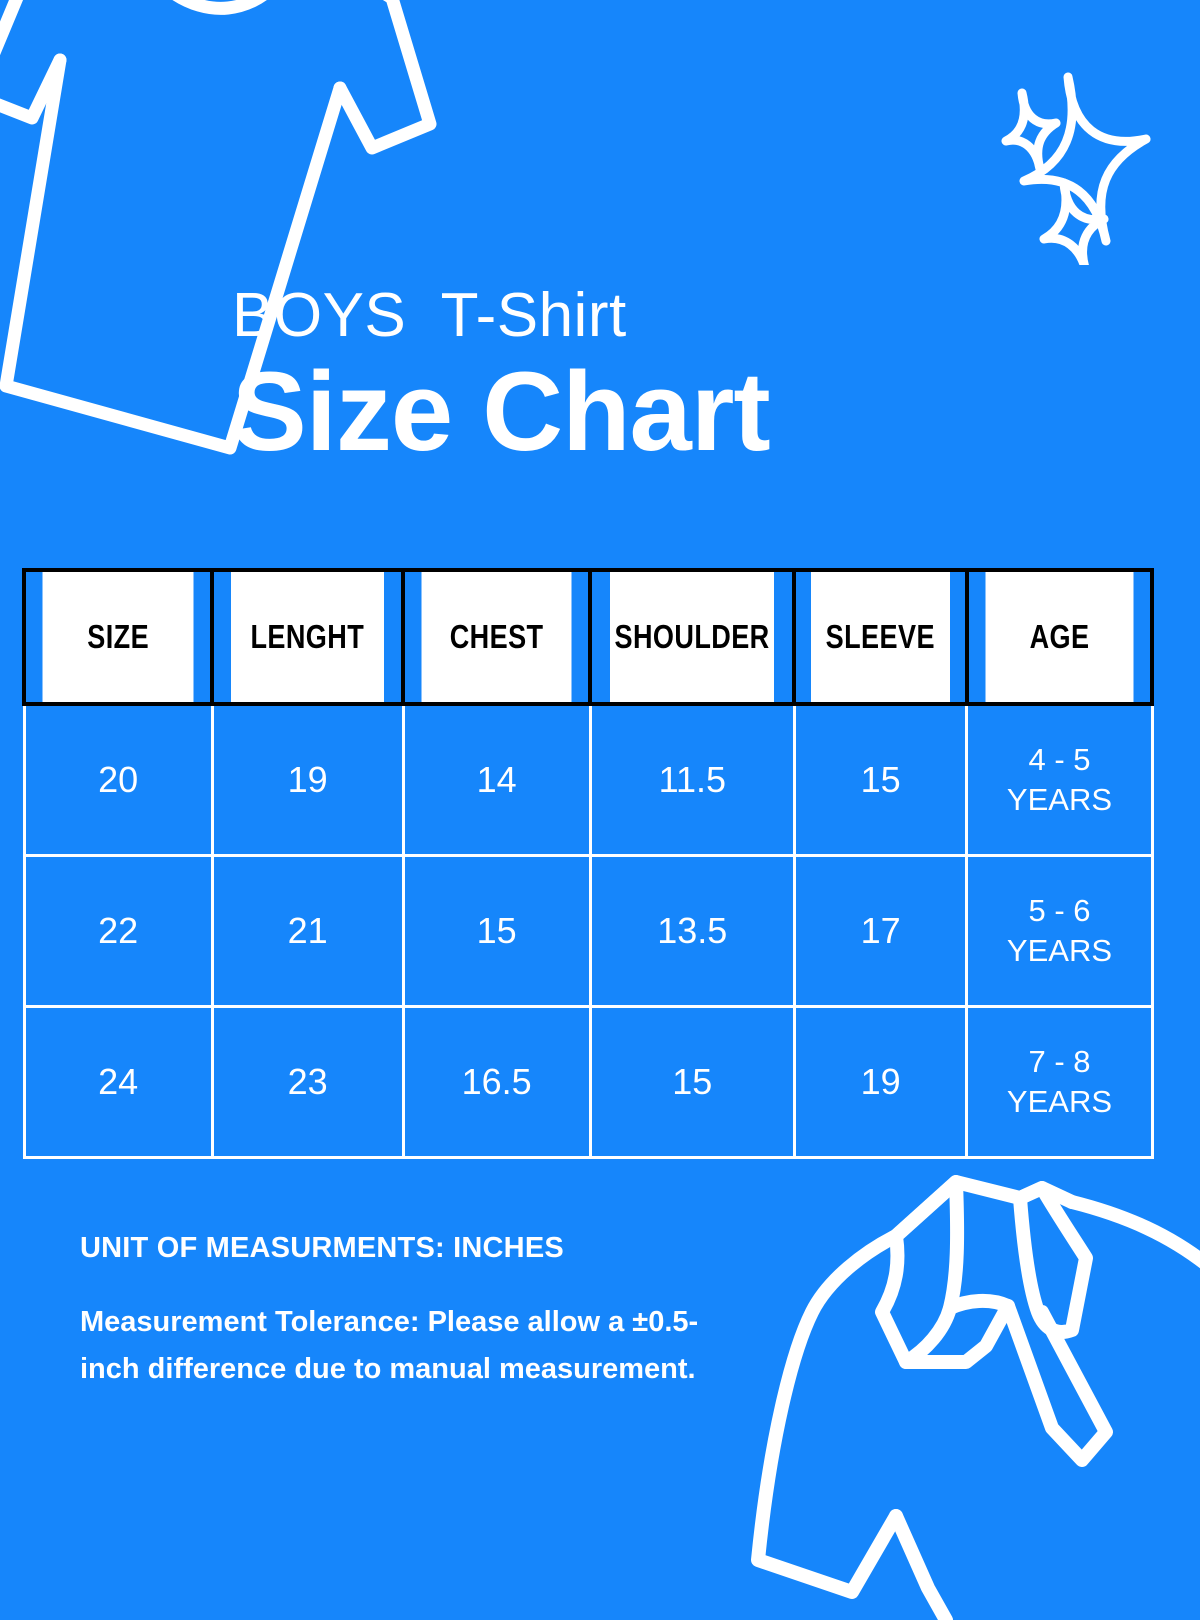 This screenshot has width=1200, height=1620. What do you see at coordinates (1059, 637) in the screenshot?
I see `column-header-age: AGE` at bounding box center [1059, 637].